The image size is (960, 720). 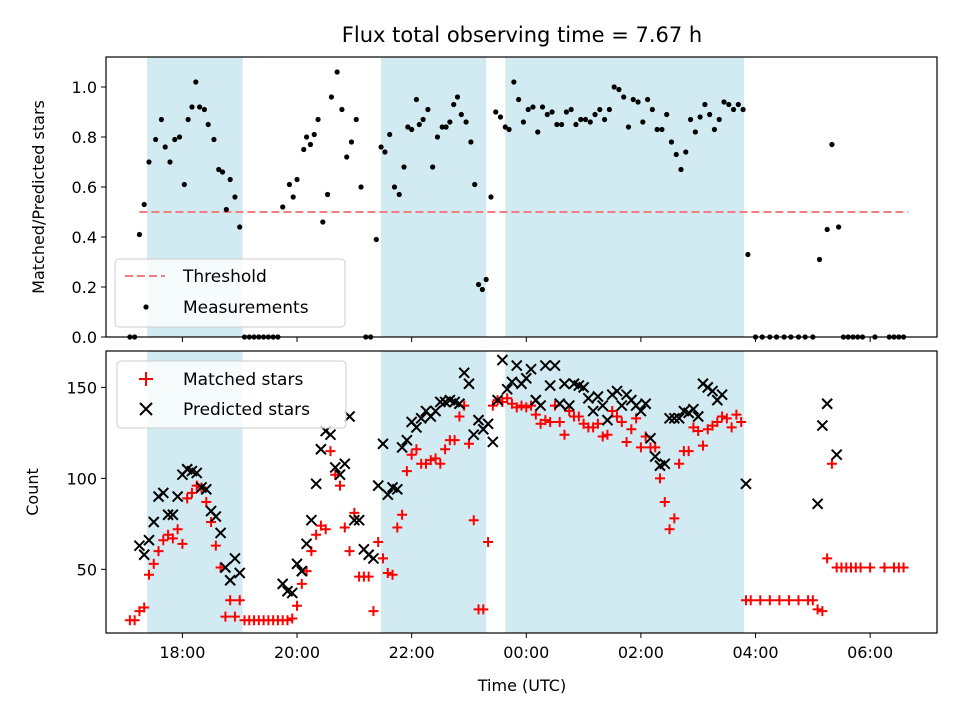 I want to click on top-y-axis-label: Matched/Predicted stars, so click(x=38, y=197).